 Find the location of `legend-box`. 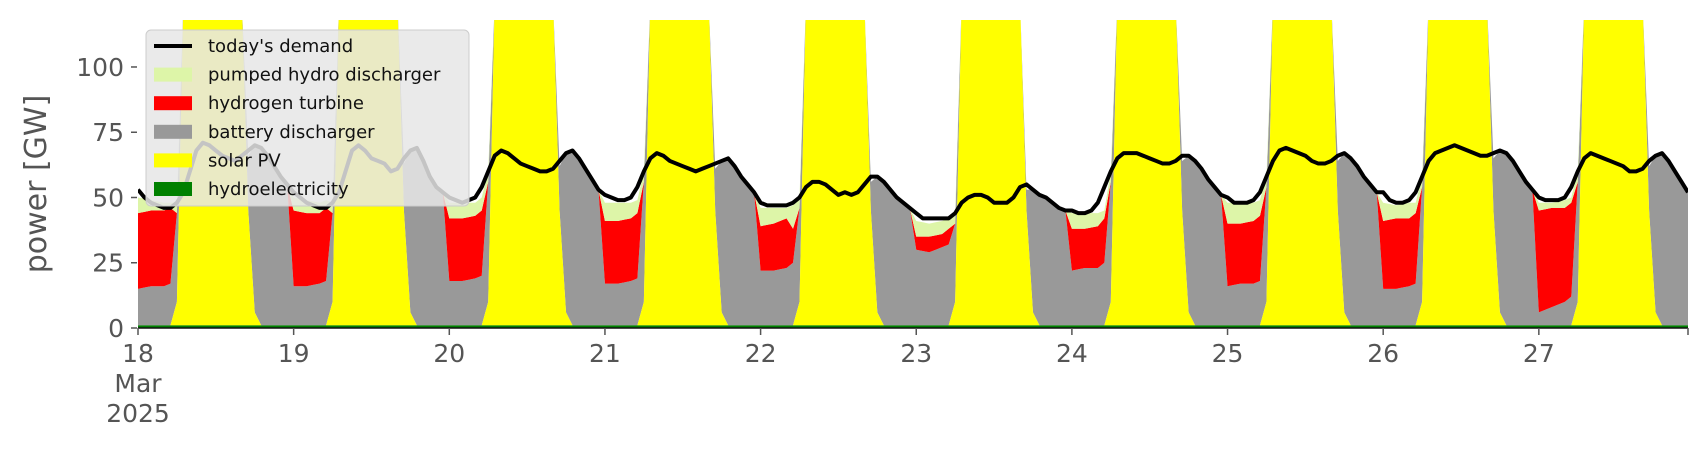

legend-box is located at coordinates (307, 118).